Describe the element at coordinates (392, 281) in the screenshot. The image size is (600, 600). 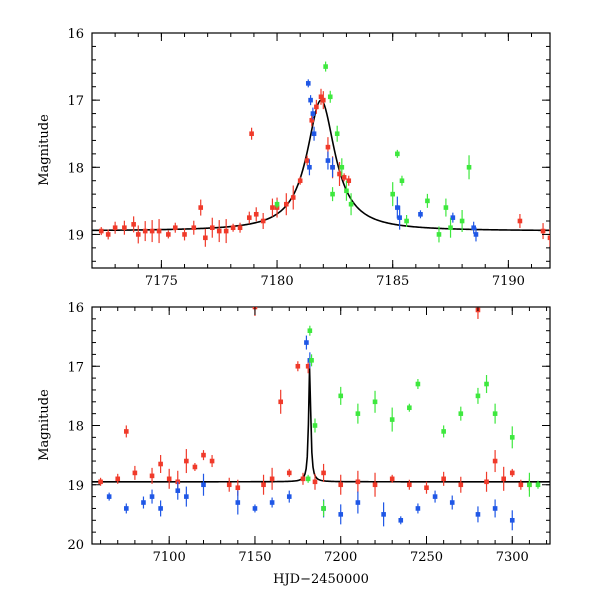
I see `top-x-tick-label: 7185` at that location.